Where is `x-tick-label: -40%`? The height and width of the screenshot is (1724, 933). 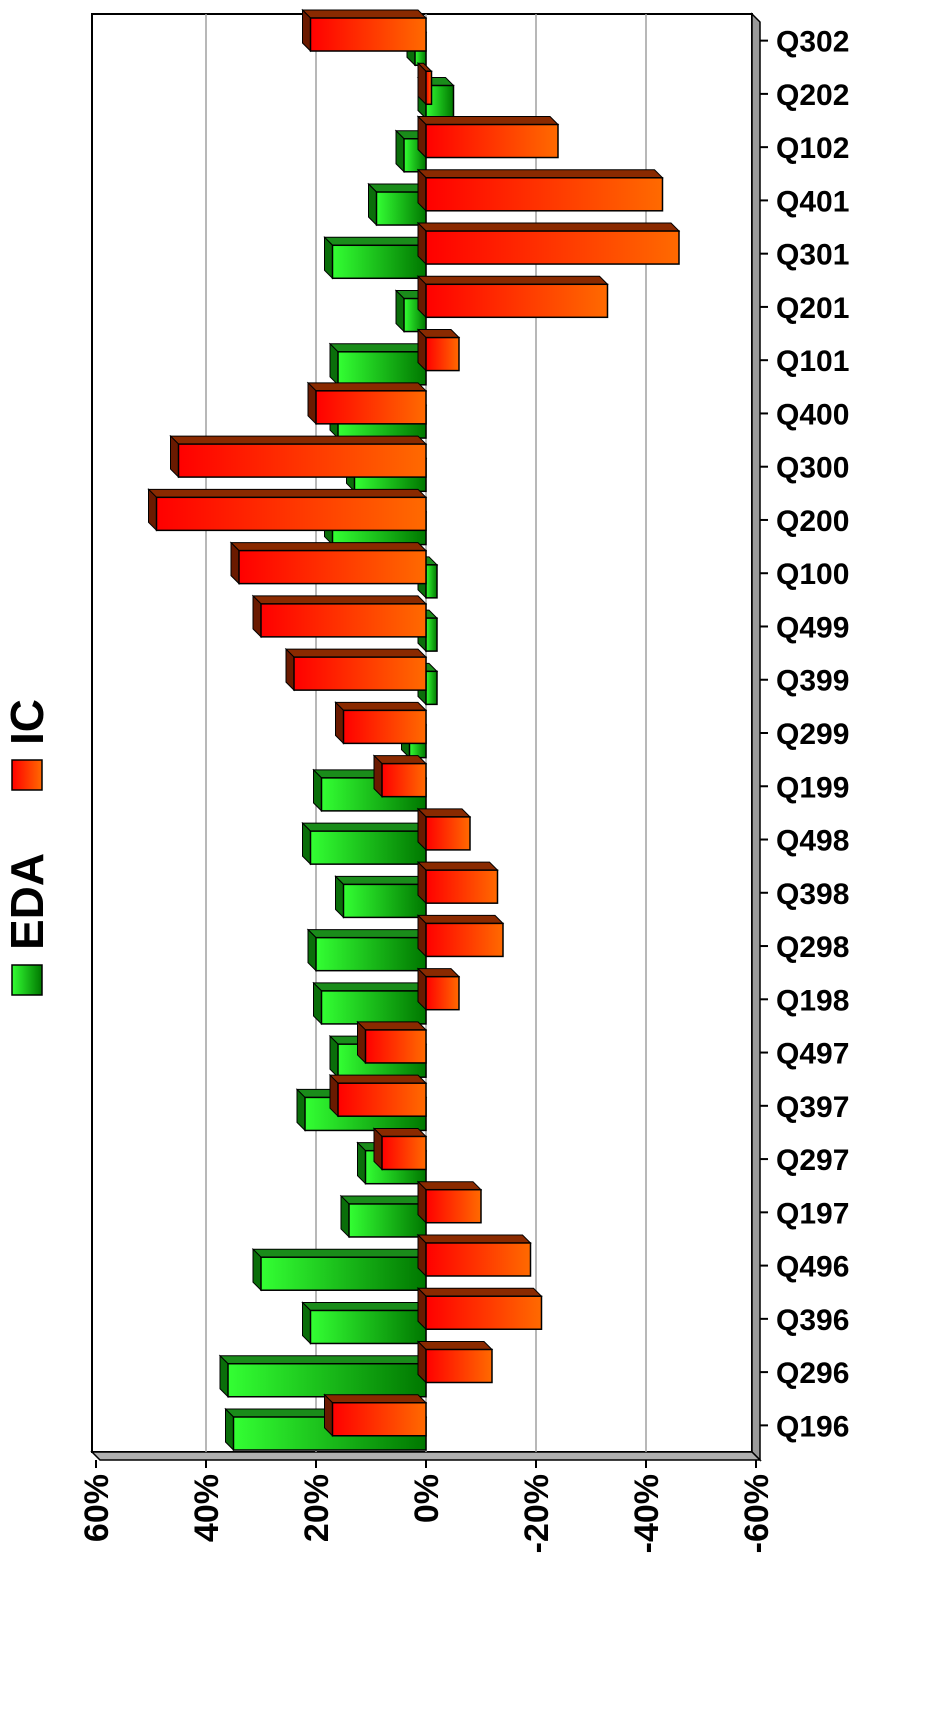
x-tick-label: -40% is located at coordinates (647, 1513).